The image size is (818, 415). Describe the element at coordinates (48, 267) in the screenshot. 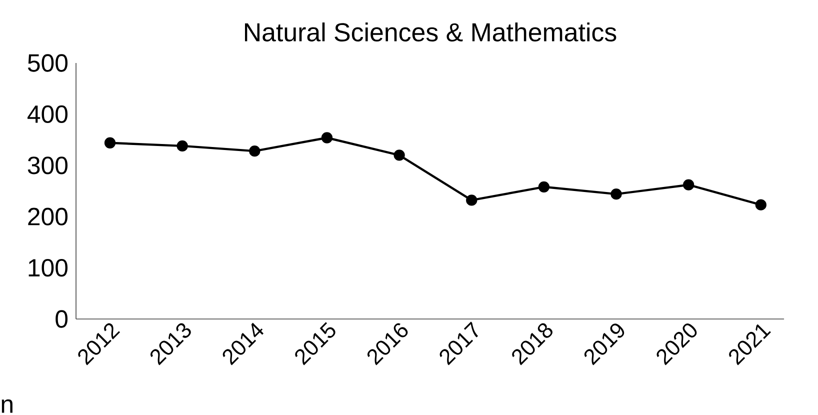

I see `y-tick-label: 100` at that location.